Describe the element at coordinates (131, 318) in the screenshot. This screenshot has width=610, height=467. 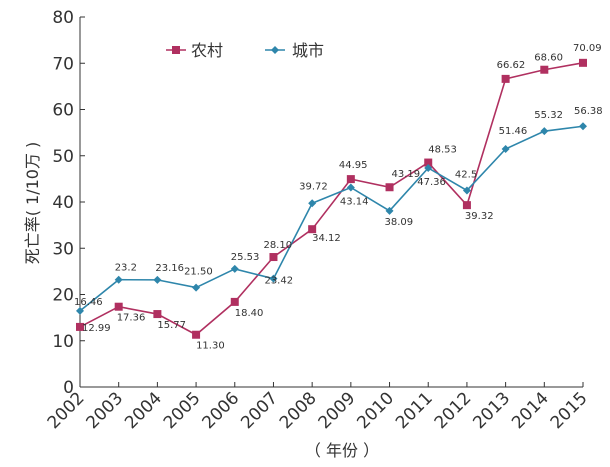
I see `data-label: 17.36` at that location.